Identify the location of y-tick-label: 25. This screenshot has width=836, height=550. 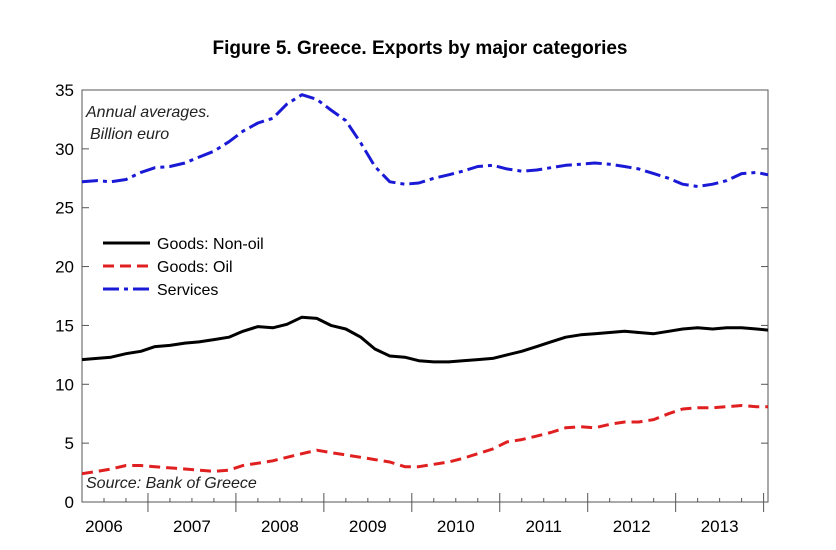
(64, 208).